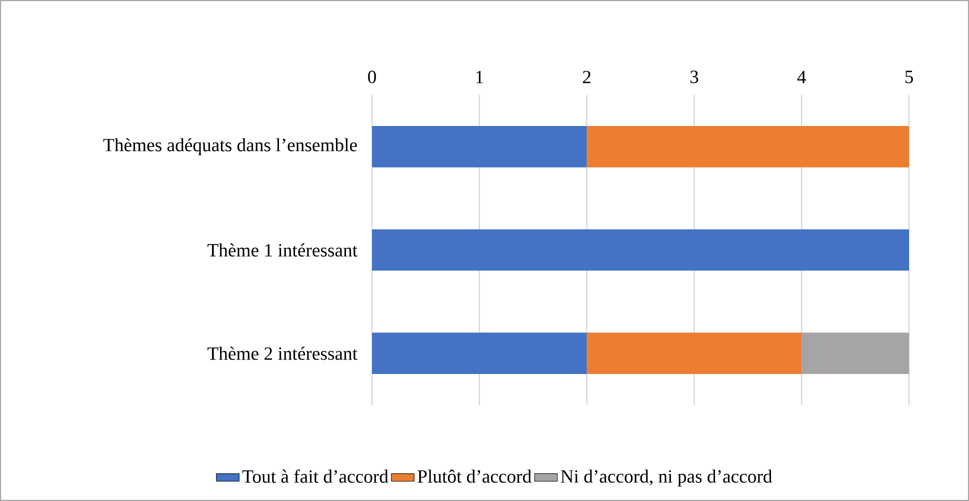 The width and height of the screenshot is (969, 501). I want to click on y-tick-label: Thèmes adéquats dans l’ensemble, so click(230, 147).